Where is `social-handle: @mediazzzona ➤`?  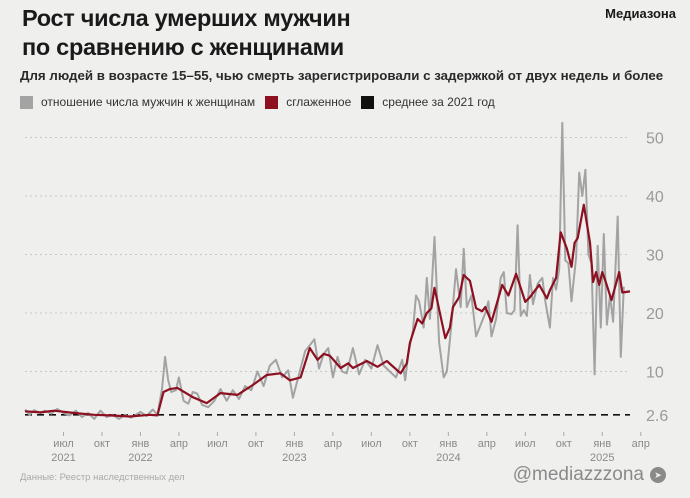 social-handle: @mediazzzona ➤ is located at coordinates (589, 475).